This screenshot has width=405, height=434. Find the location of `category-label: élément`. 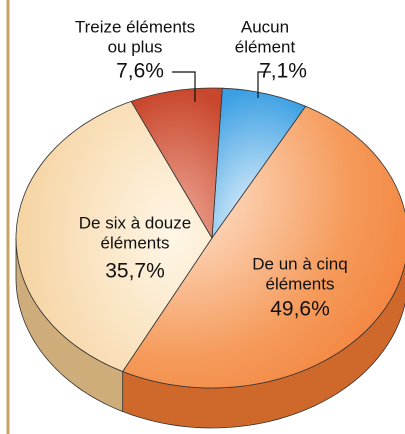

category-label: élément is located at coordinates (265, 46).